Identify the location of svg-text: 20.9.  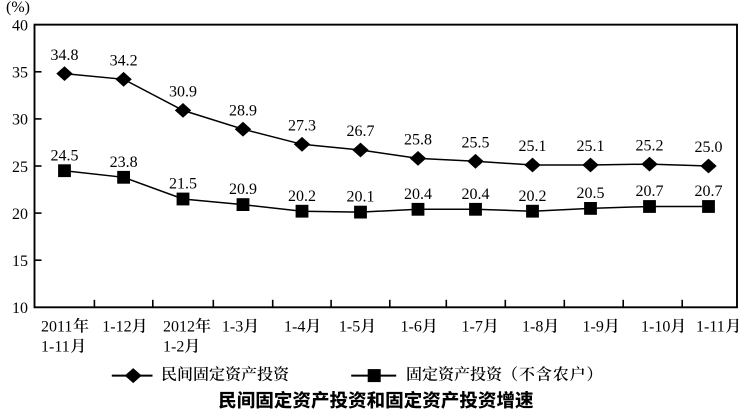
(243, 189).